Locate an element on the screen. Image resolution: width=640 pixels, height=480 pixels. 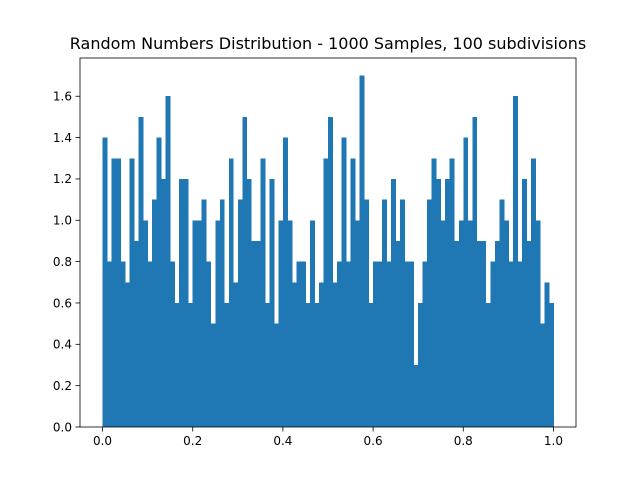
y-tick-label: 0.8 is located at coordinates (62, 262).